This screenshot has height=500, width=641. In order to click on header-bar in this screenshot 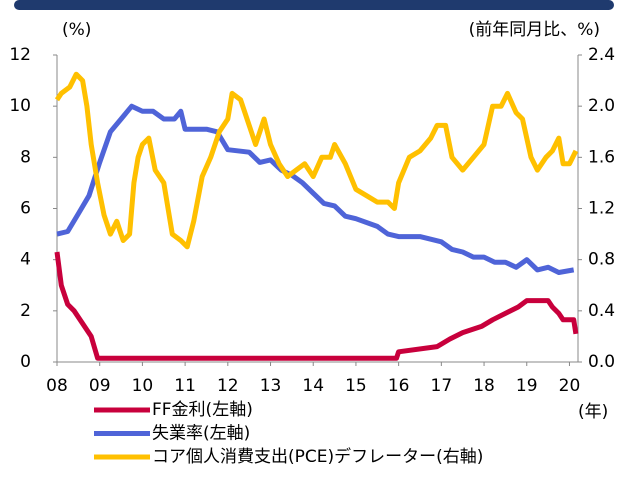, I will do `click(314, 5)`.